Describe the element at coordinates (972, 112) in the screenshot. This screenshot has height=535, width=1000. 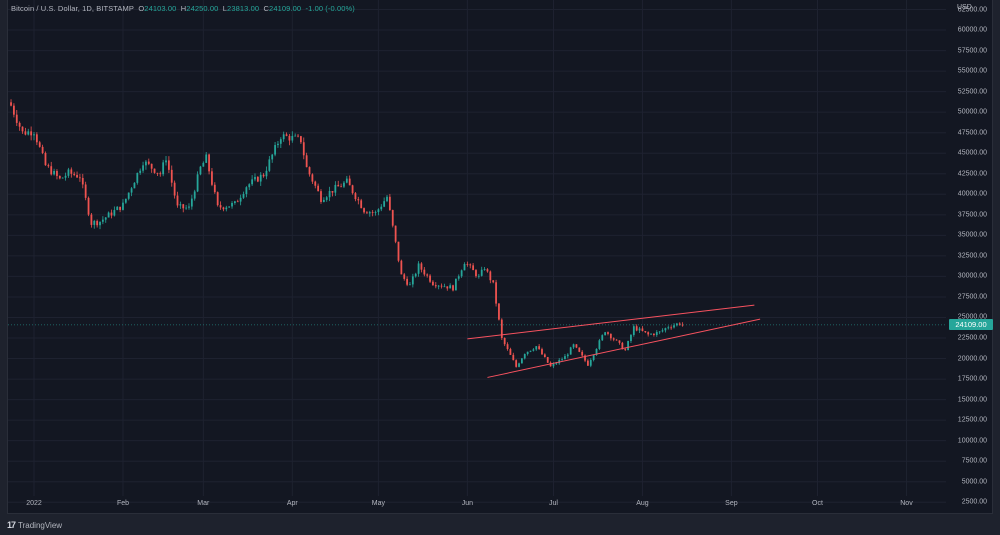
I see `price-tick: 50000.00` at that location.